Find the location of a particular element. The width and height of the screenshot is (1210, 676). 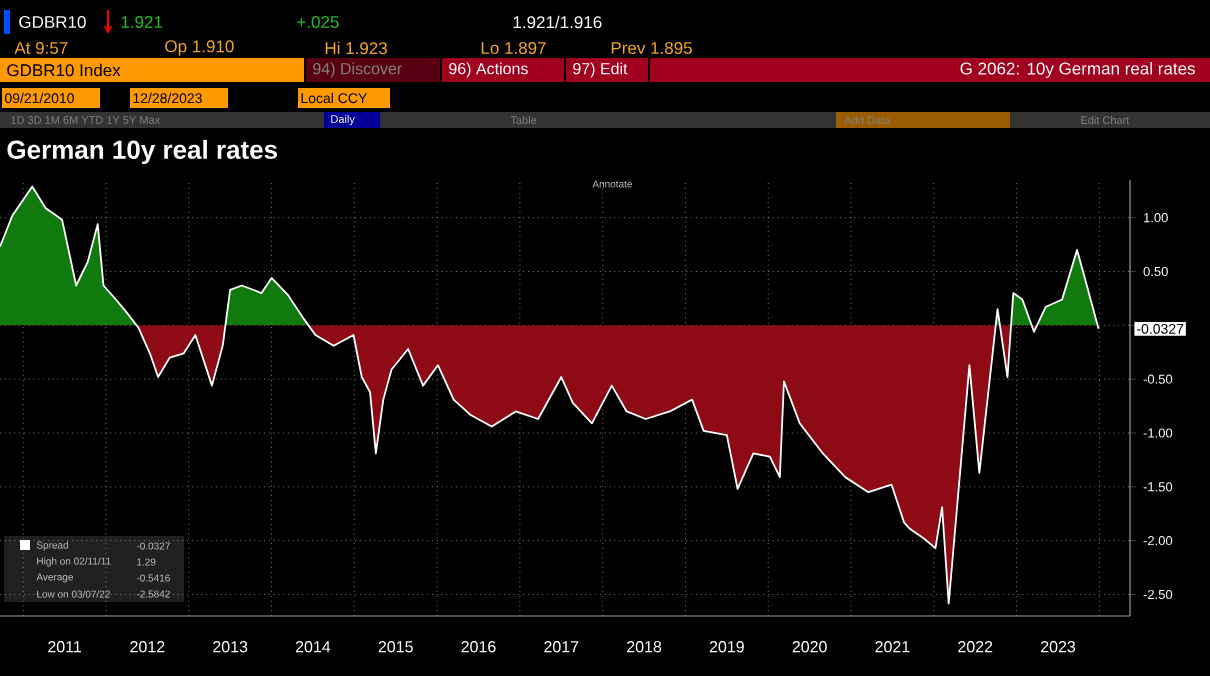

text: 94) Discover is located at coordinates (357, 70).